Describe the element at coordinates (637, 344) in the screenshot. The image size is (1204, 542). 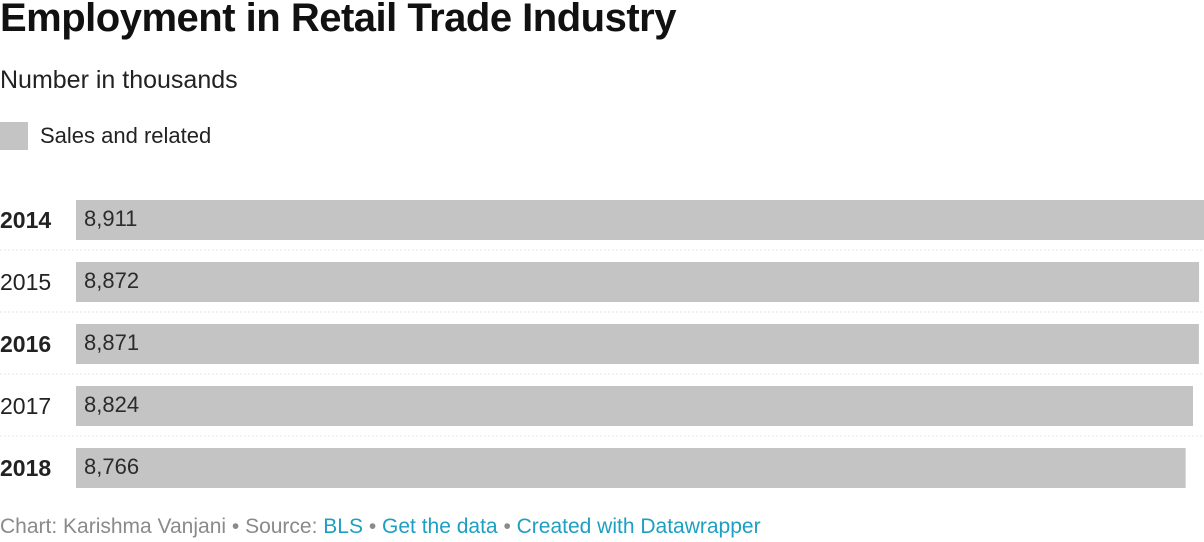
I see `bar-2016` at that location.